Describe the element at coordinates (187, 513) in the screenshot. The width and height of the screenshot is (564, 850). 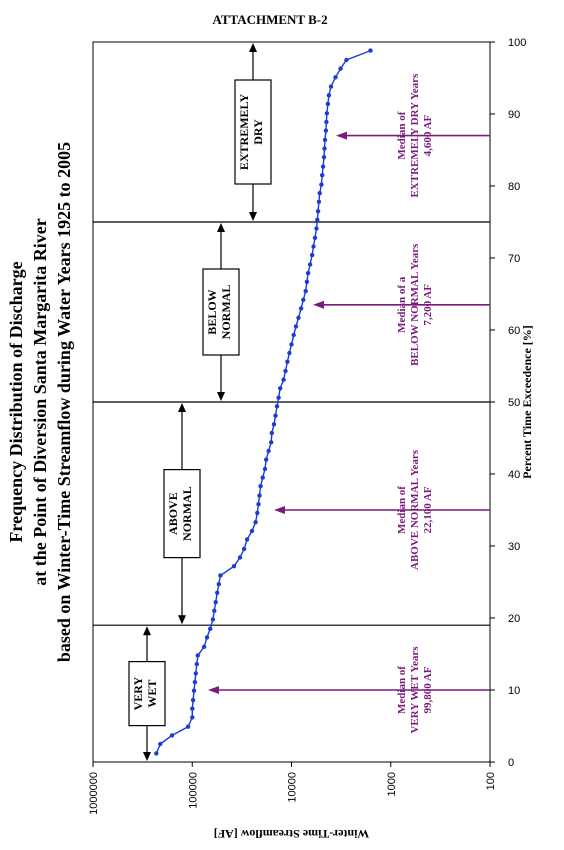
I see `category-label: NORMAL` at that location.